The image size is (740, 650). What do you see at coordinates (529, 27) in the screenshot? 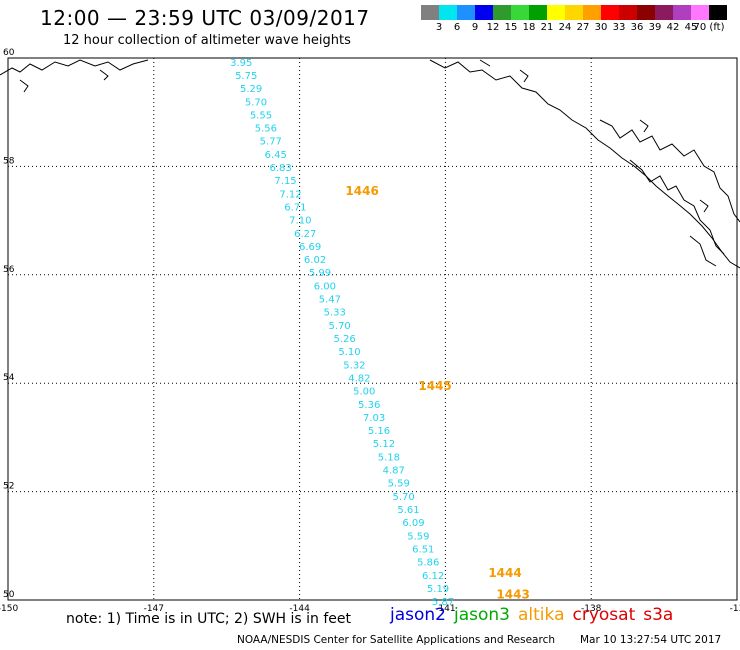
I see `color-scale-label: 18` at bounding box center [529, 27].